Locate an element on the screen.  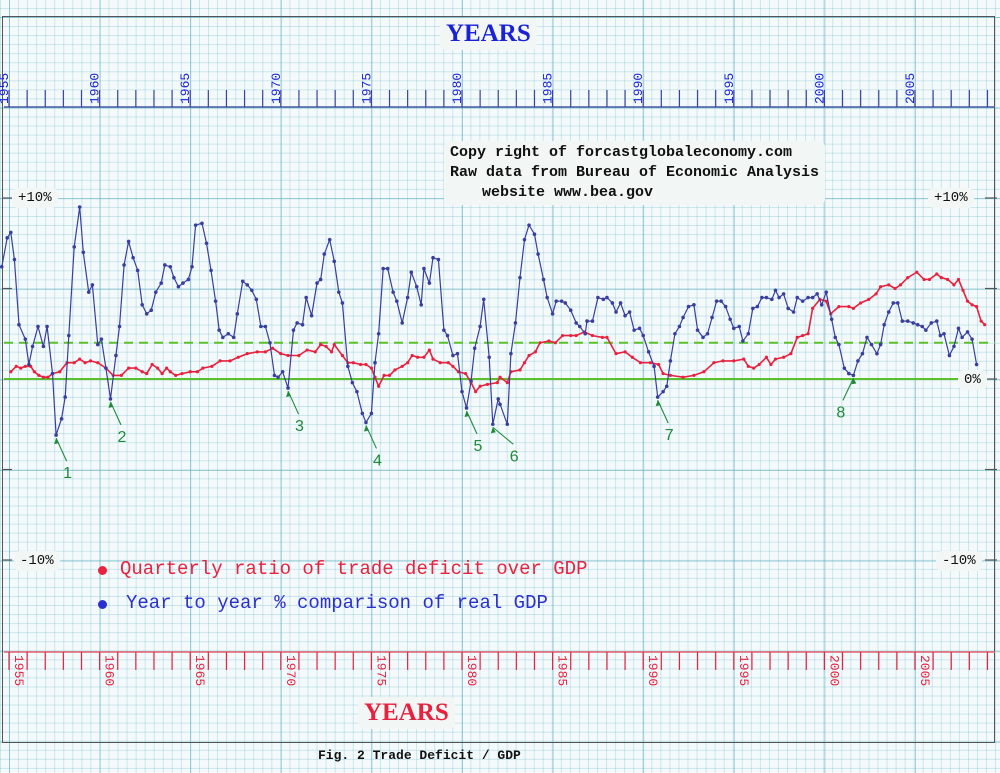
credits-line-1: Copy right of forcastglobaleconomy.com is located at coordinates (621, 152).